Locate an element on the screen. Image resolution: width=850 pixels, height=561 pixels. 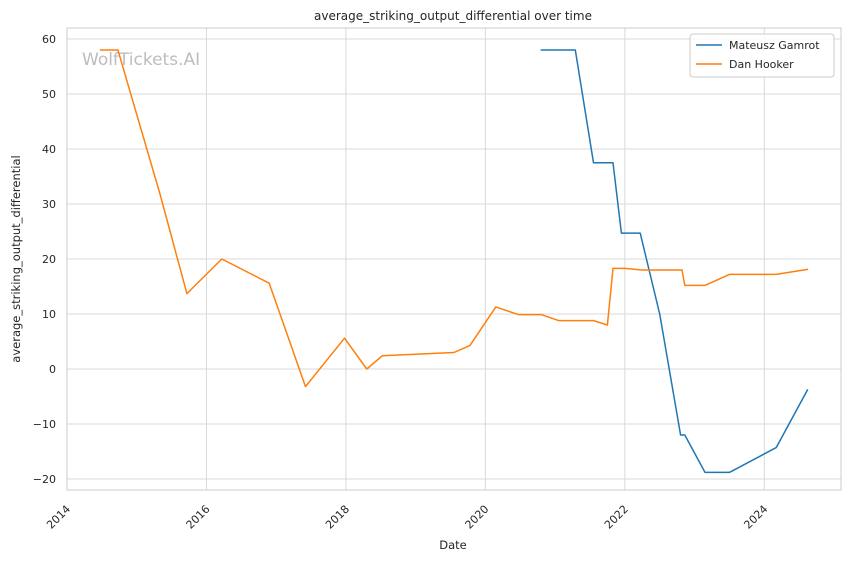
y-axis-label: average_striking_output_differential is located at coordinates (16, 258).